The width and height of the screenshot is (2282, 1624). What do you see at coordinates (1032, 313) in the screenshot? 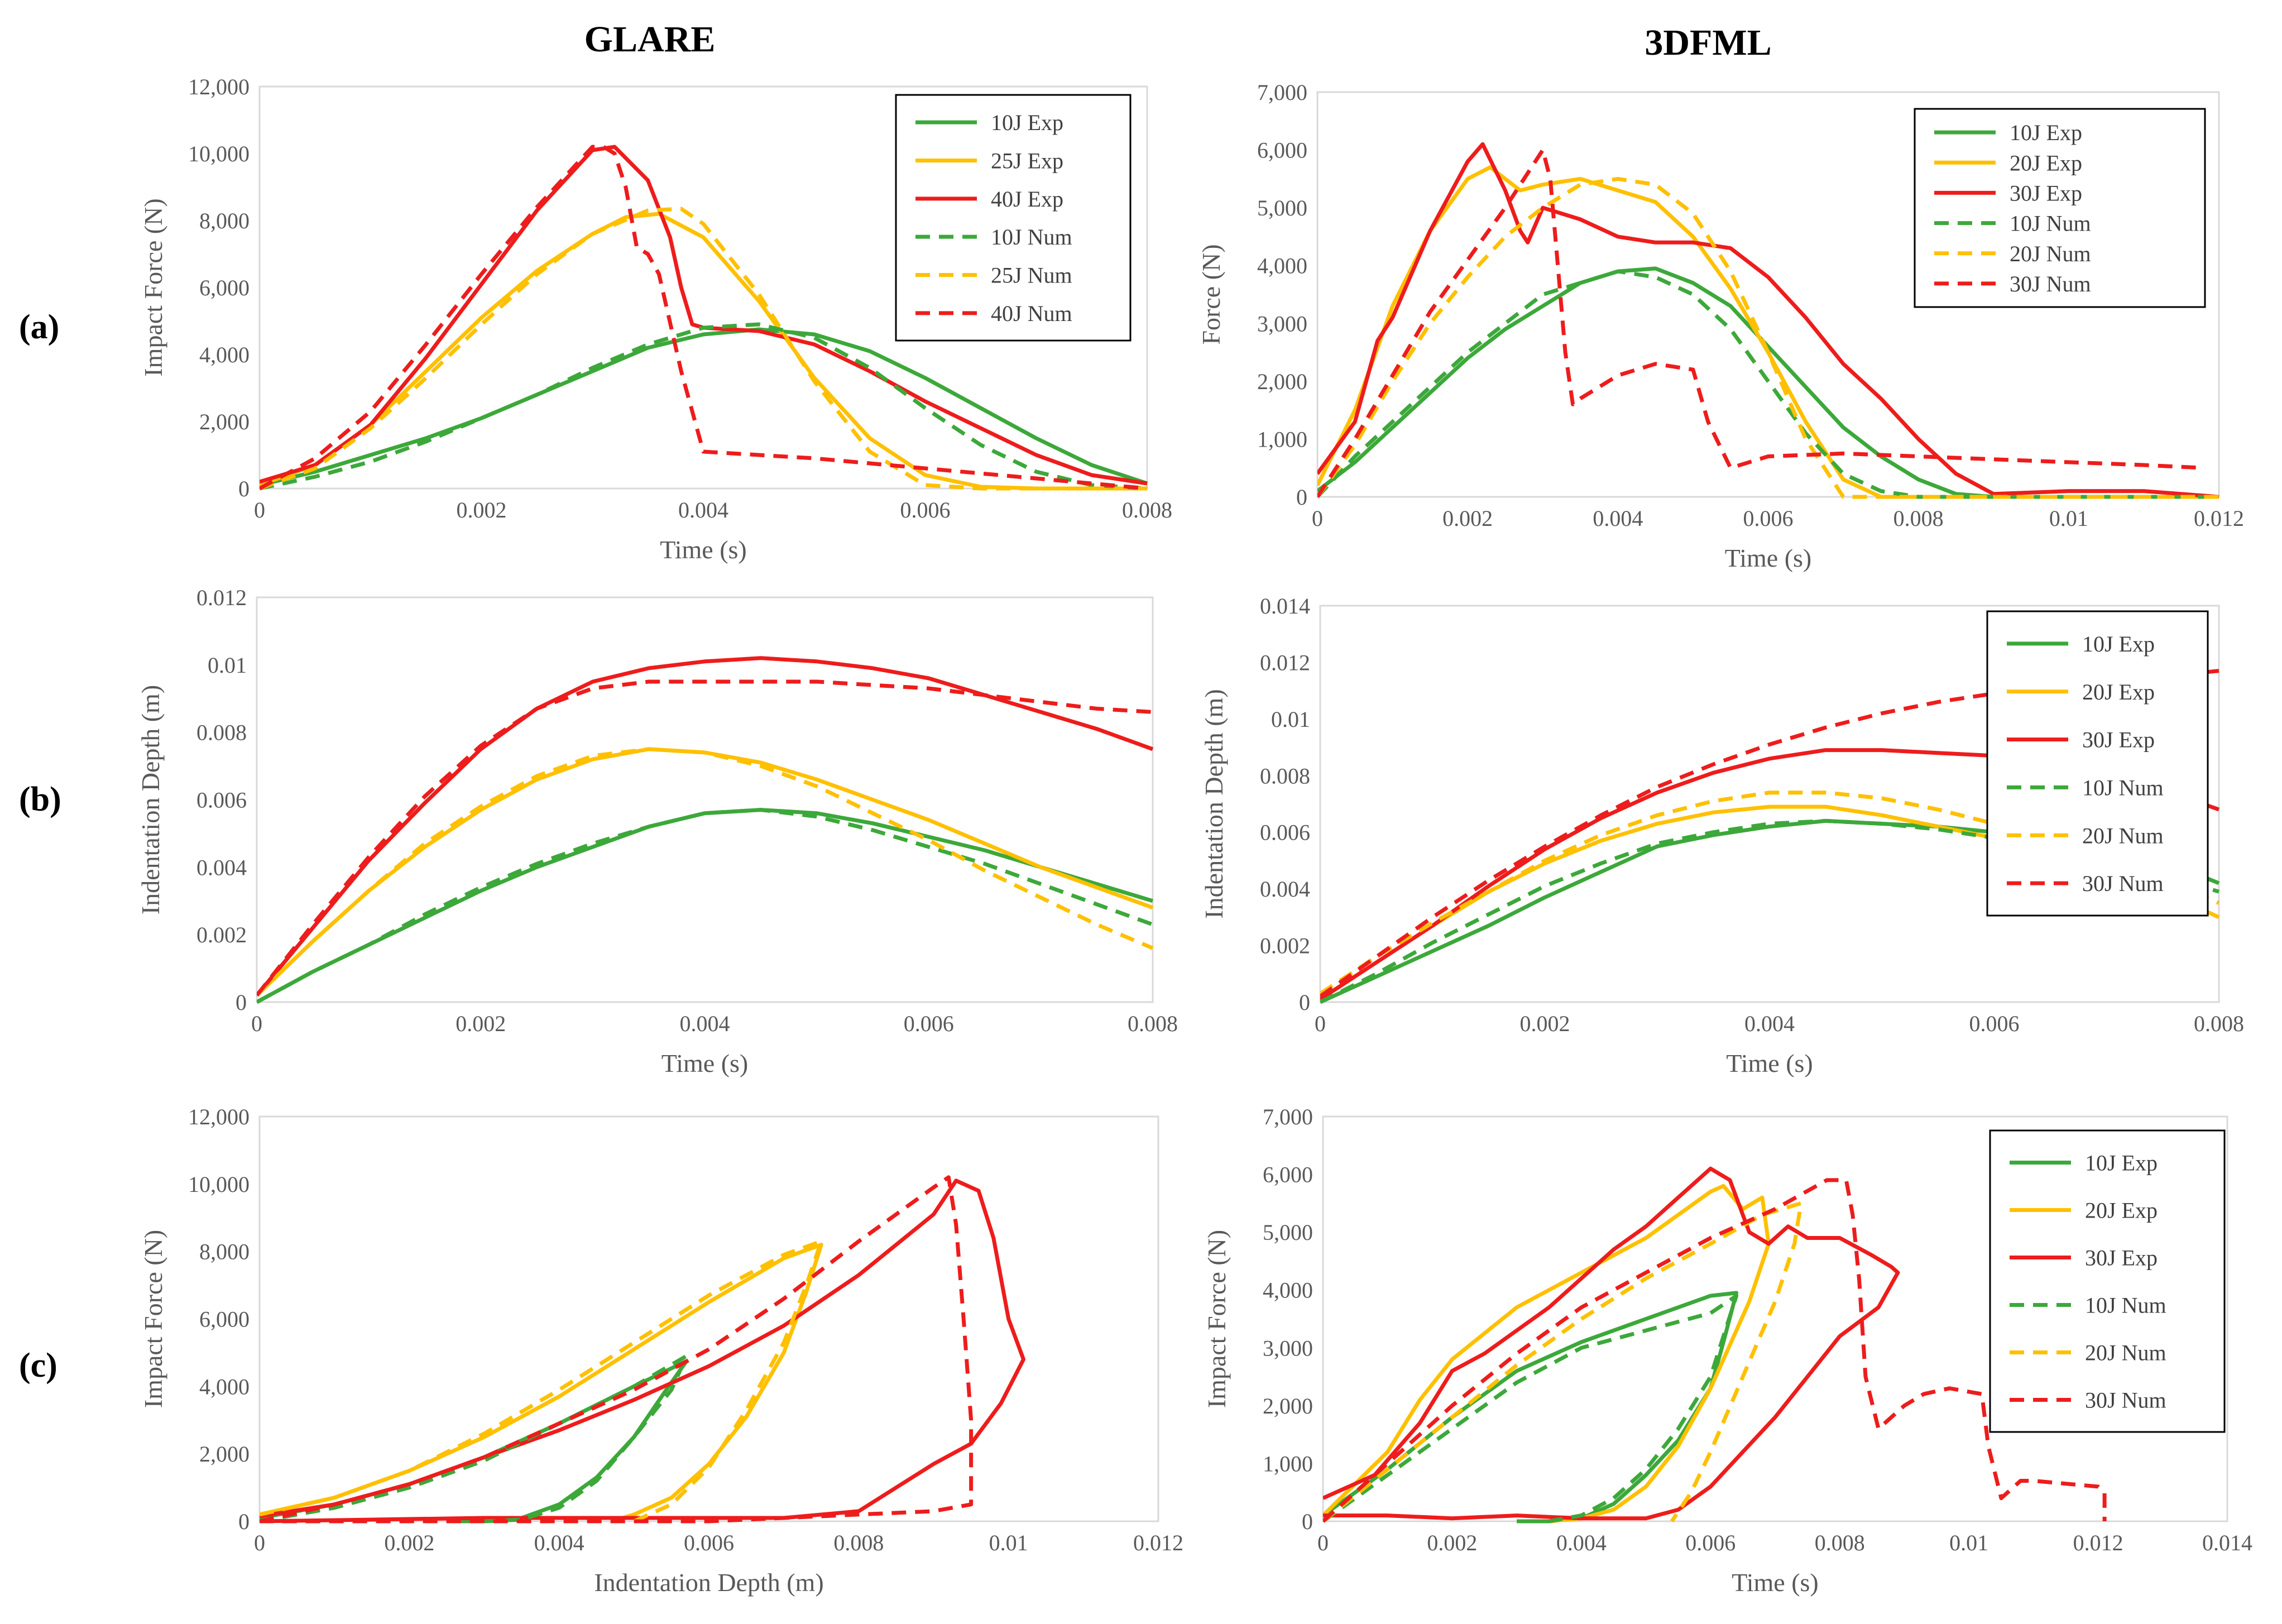
I see `legend-label: 40J Num` at bounding box center [1032, 313].